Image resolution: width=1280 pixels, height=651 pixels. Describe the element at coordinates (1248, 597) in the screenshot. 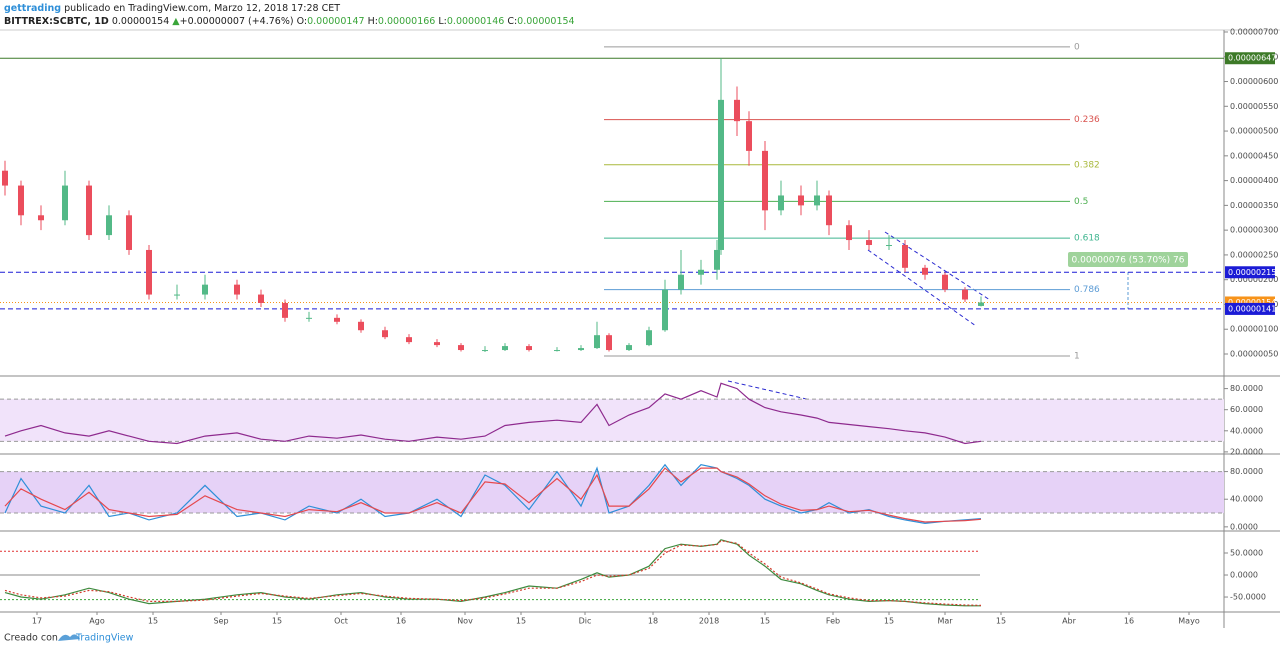

I see `y-tick-label: -50.0000` at that location.